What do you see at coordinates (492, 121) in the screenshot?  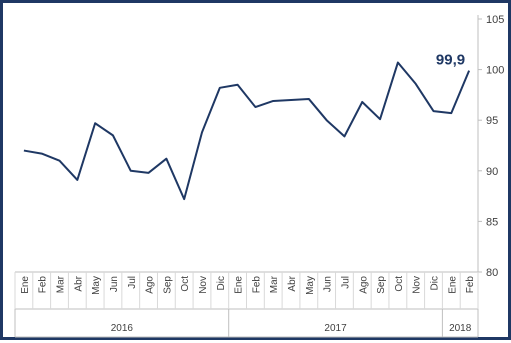 I see `y-tick-label: 95` at bounding box center [492, 121].